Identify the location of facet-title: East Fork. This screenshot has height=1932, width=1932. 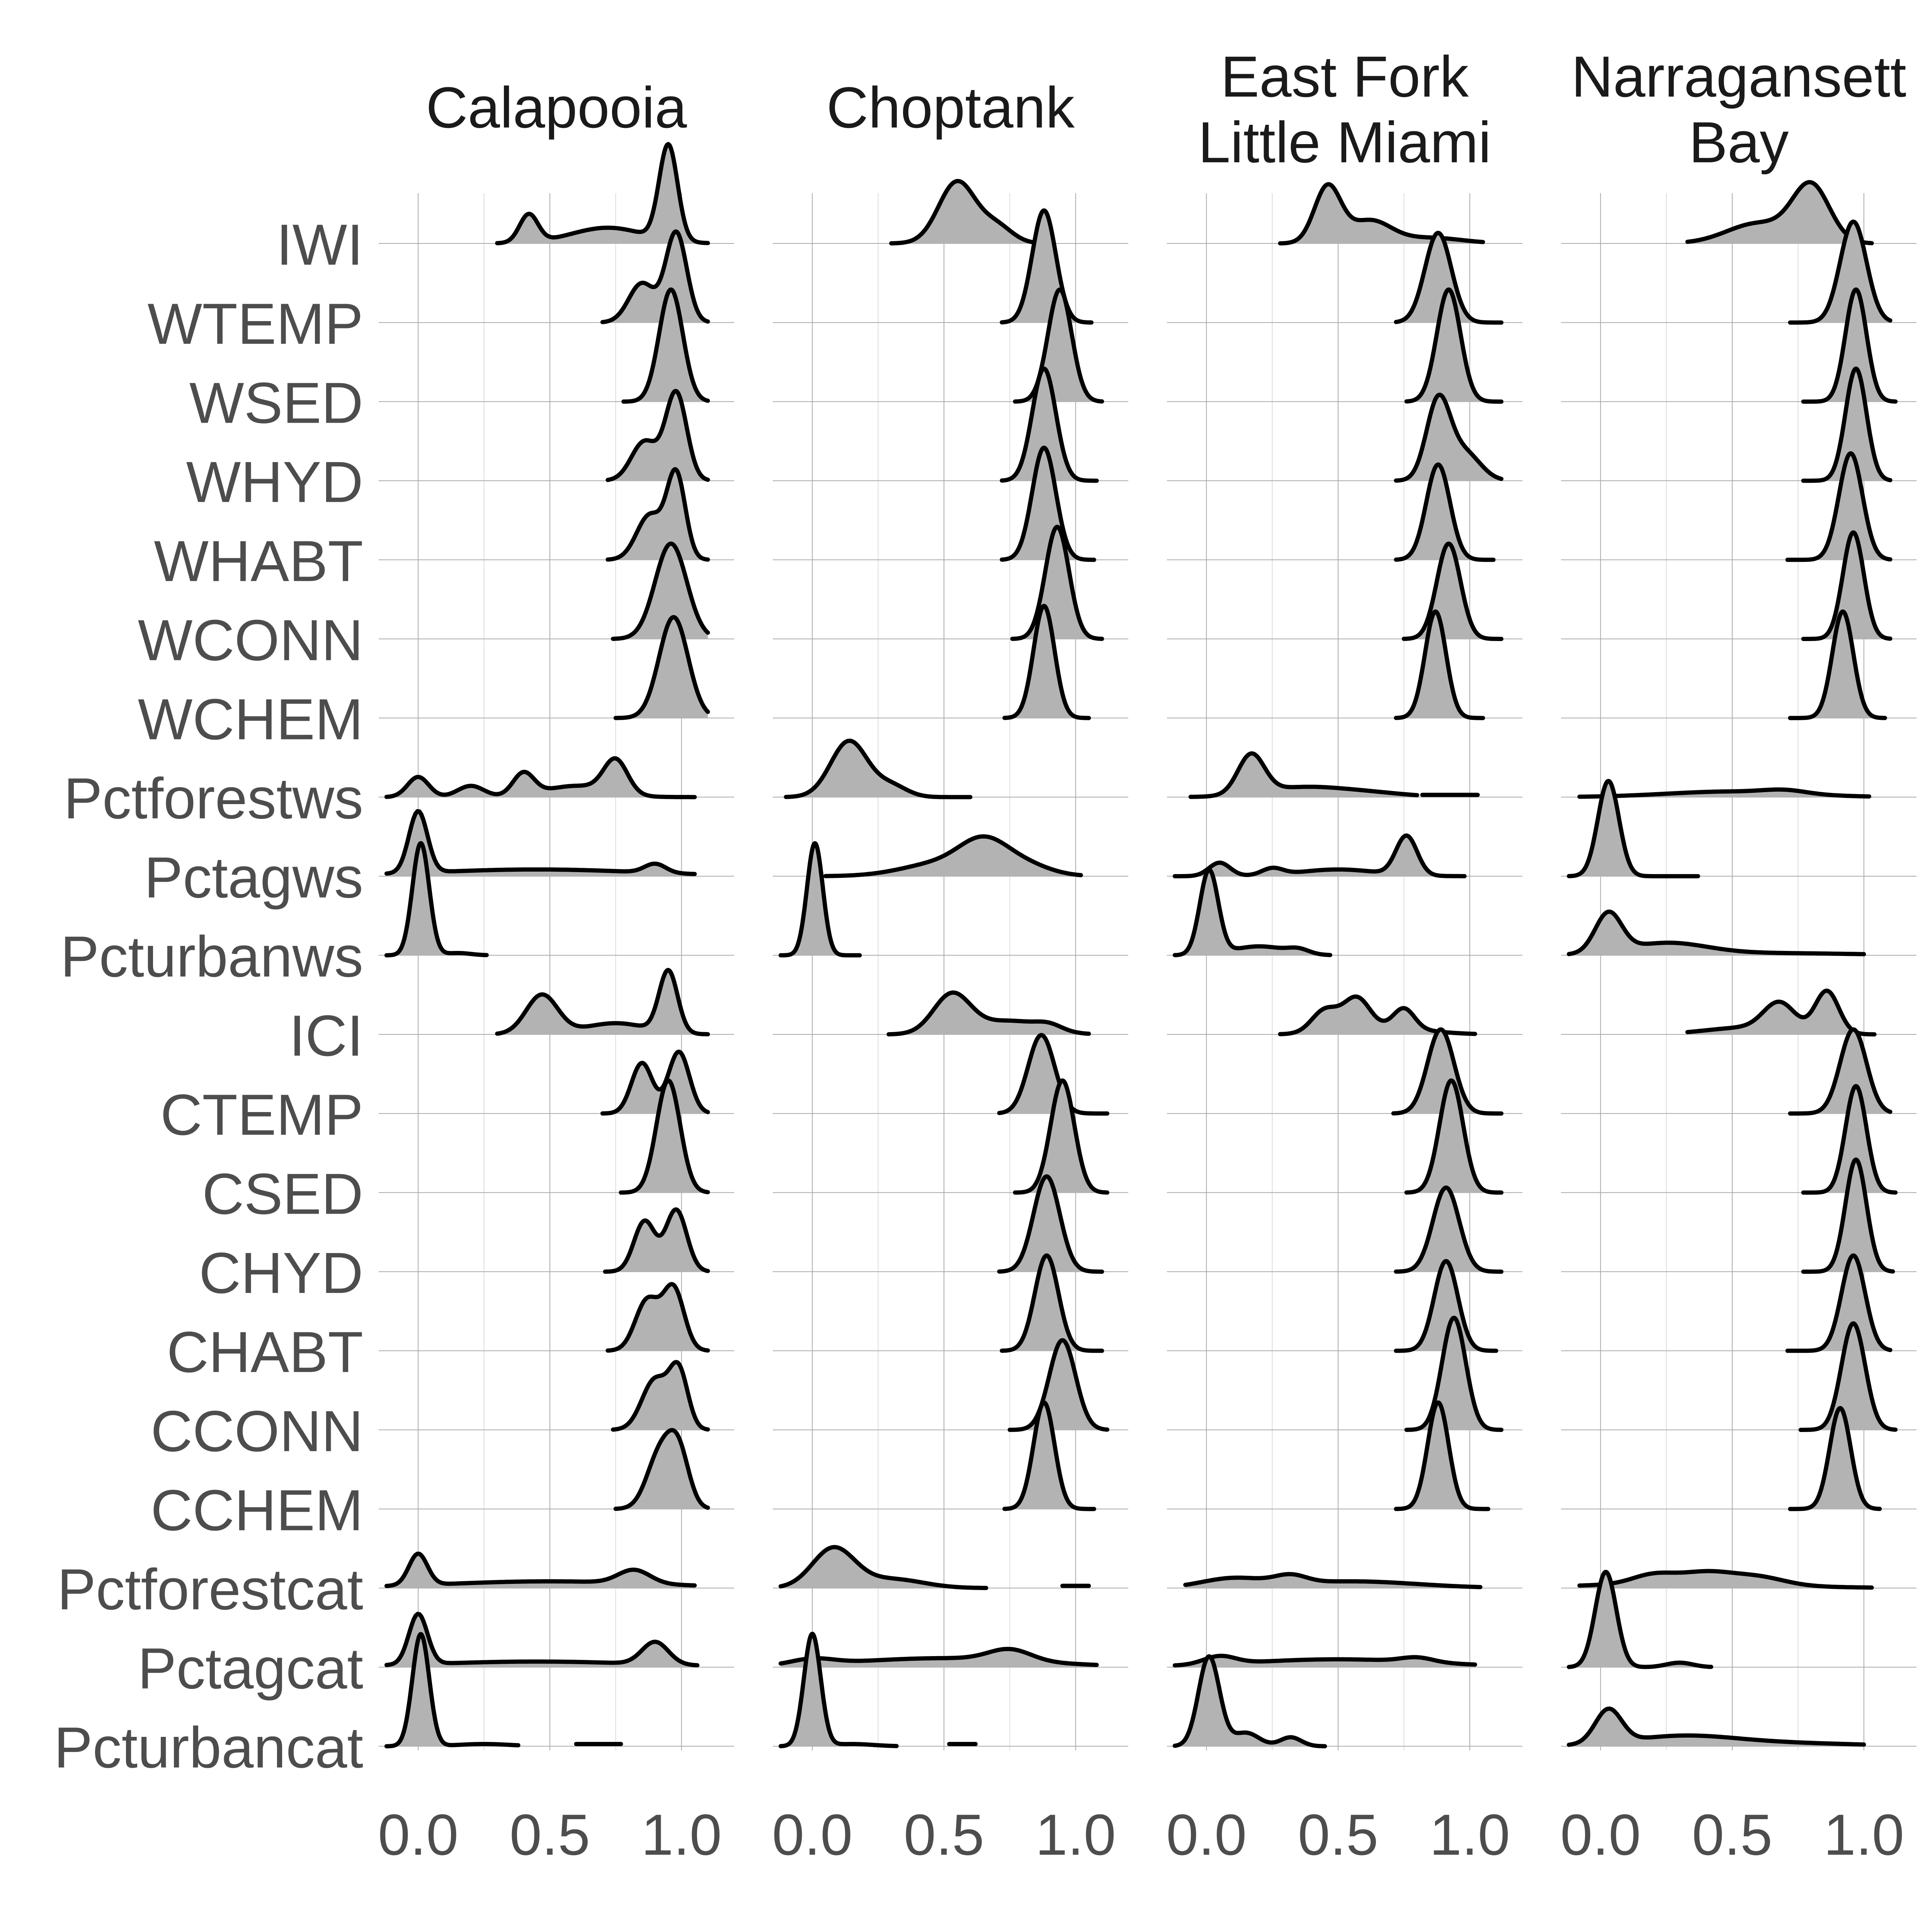
(1345, 77).